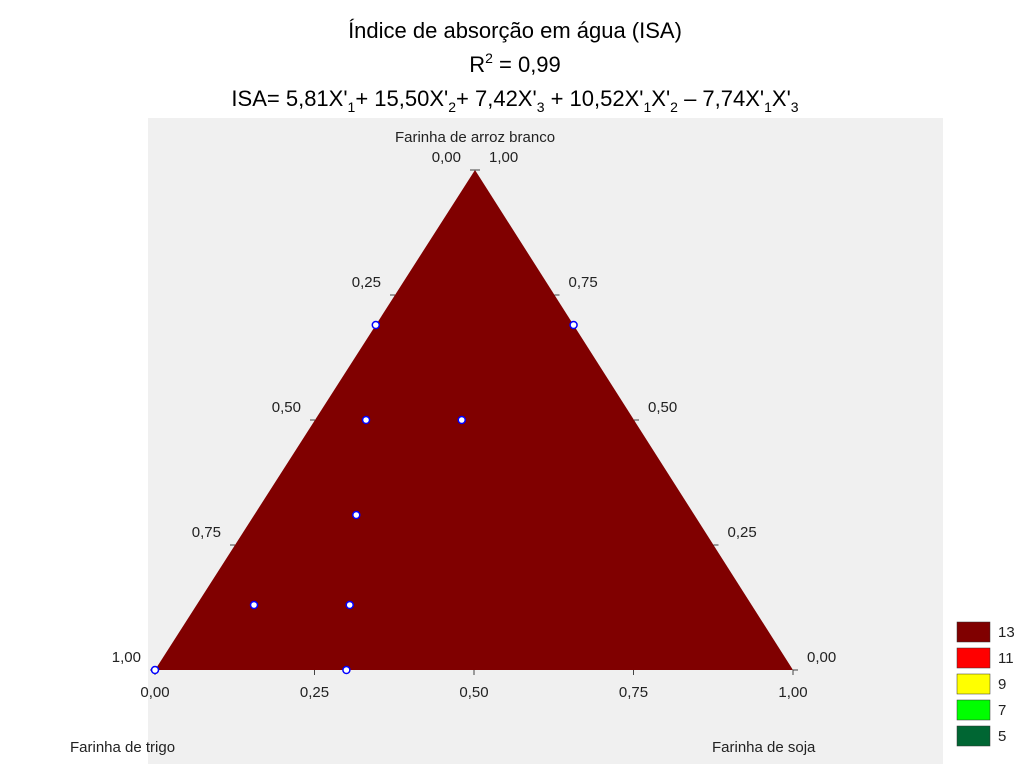 The width and height of the screenshot is (1030, 769). Describe the element at coordinates (401, 98) in the screenshot. I see `equation-part: + 15,50X'` at that location.